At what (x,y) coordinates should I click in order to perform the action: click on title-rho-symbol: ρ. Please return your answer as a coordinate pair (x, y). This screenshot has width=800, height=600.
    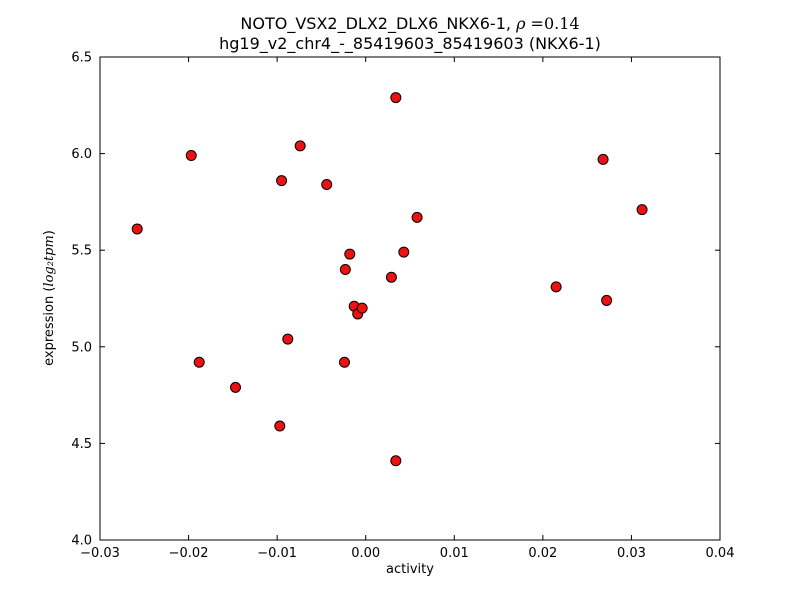
    Looking at the image, I should click on (520, 23).